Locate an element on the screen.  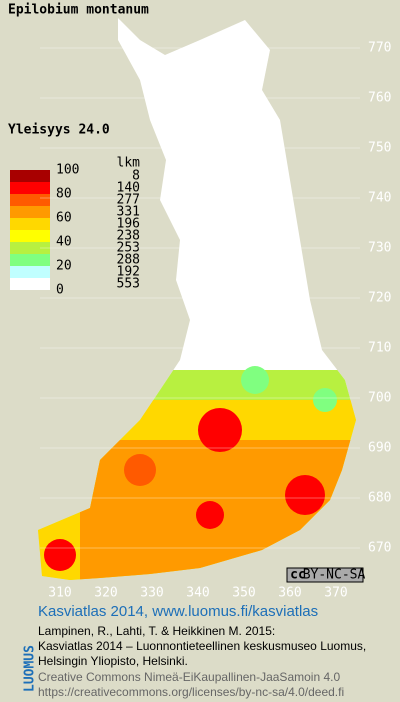
east-label: 360 is located at coordinates (289, 593).